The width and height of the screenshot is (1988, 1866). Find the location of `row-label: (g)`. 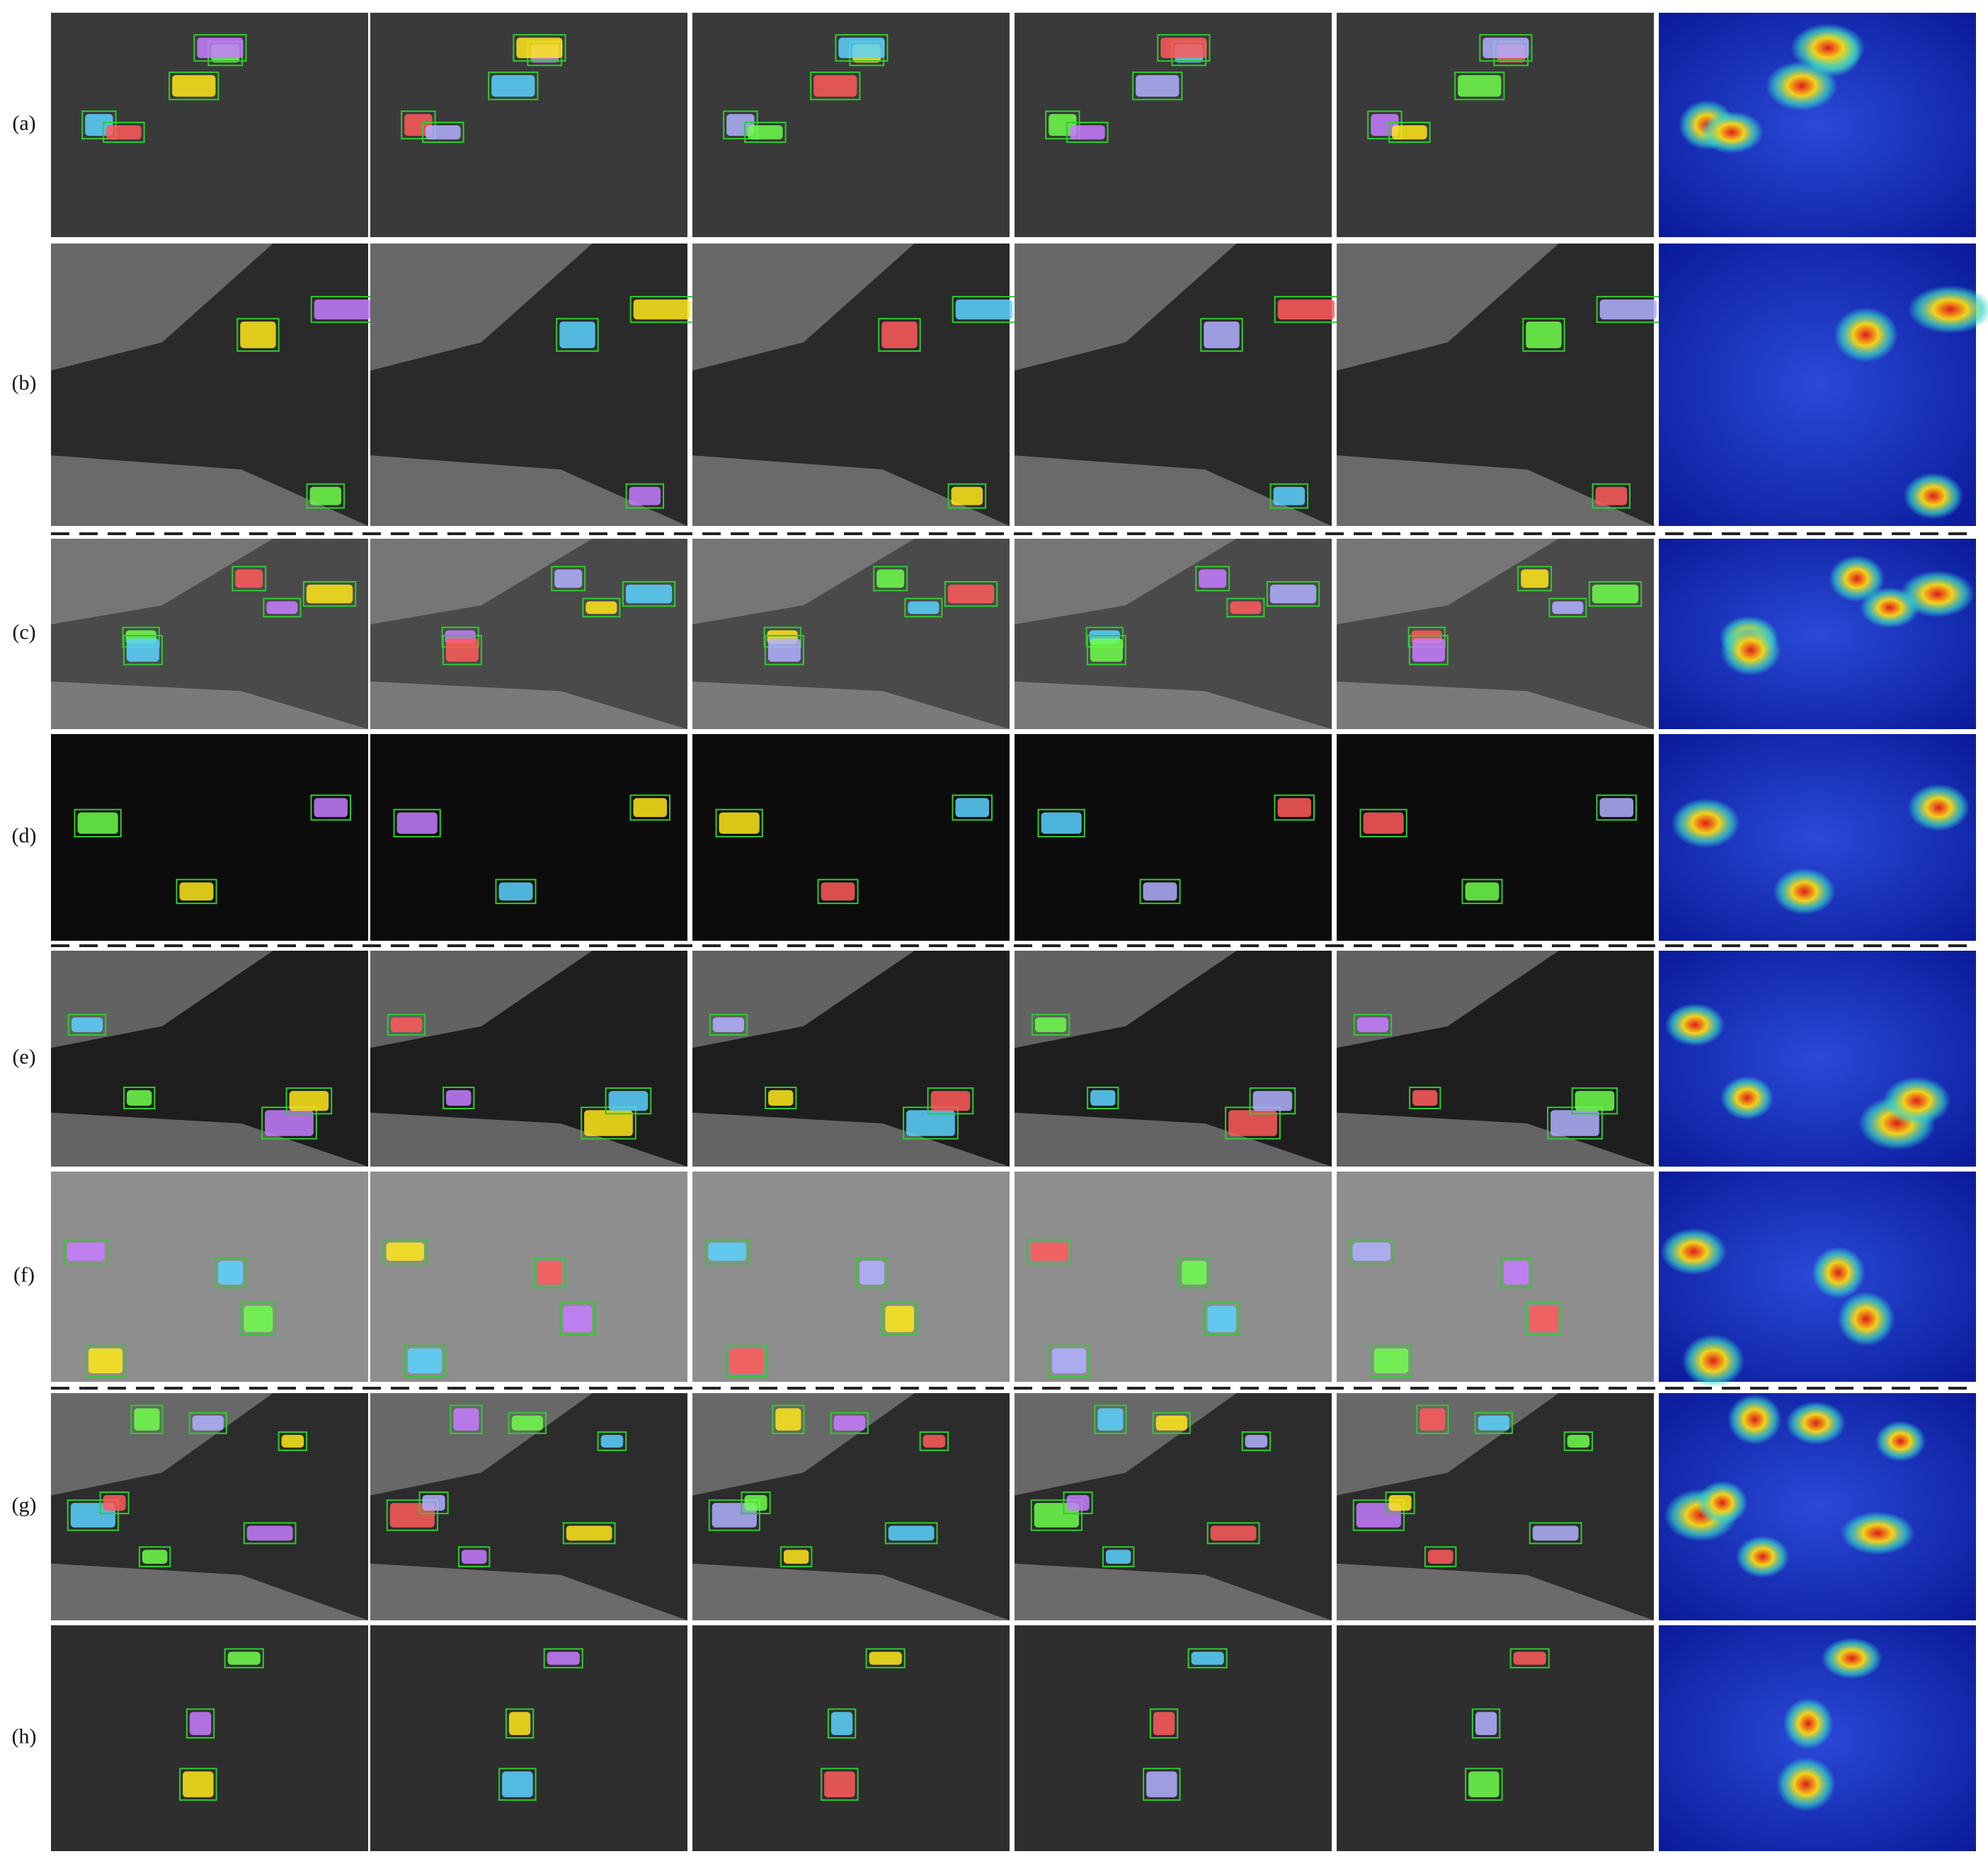

row-label: (g) is located at coordinates (24, 1504).